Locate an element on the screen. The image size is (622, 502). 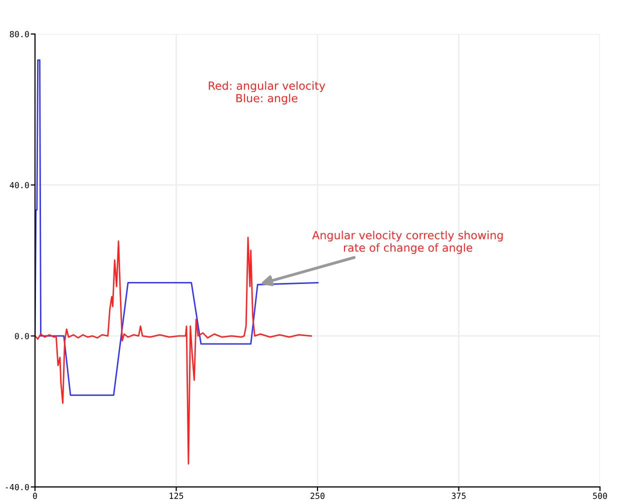
y-tick-label: 40.0 is located at coordinates (19, 185).